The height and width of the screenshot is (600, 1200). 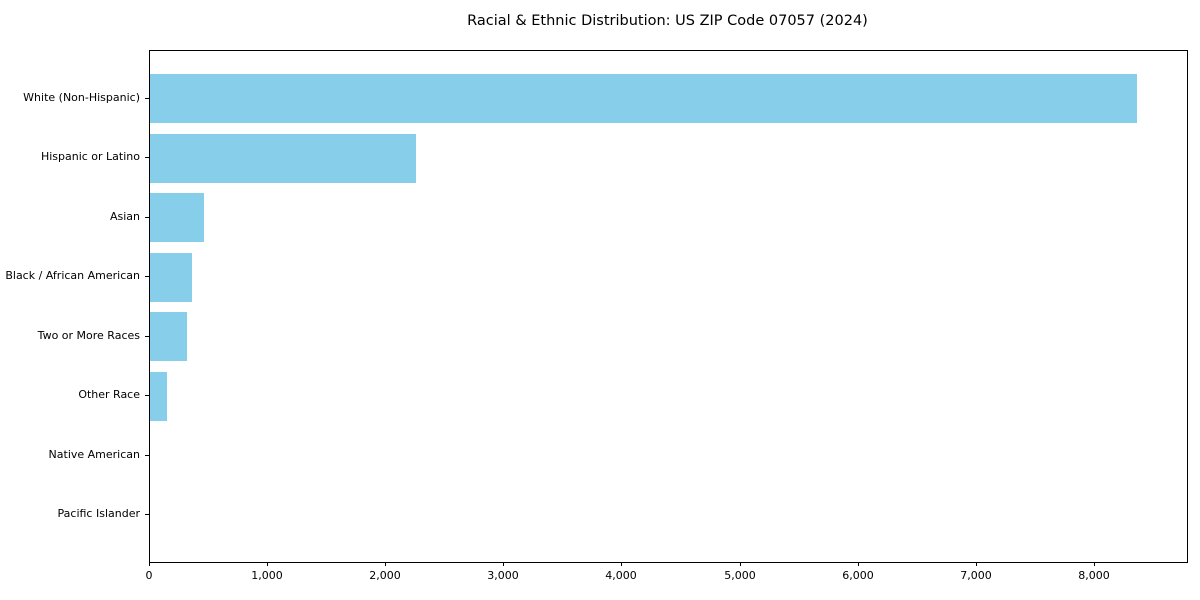 I want to click on y-axis-label: Pacific Islander, so click(x=98, y=513).